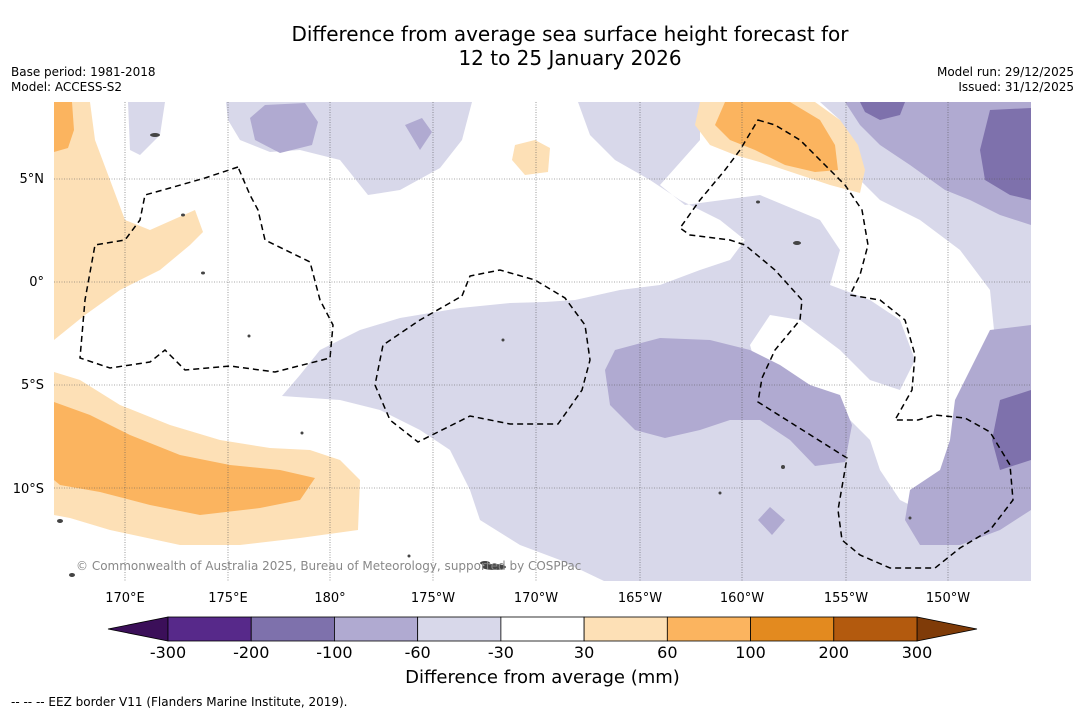 This screenshot has width=1085, height=713. Describe the element at coordinates (64, 127) in the screenshot. I see `contour-orange-w` at that location.